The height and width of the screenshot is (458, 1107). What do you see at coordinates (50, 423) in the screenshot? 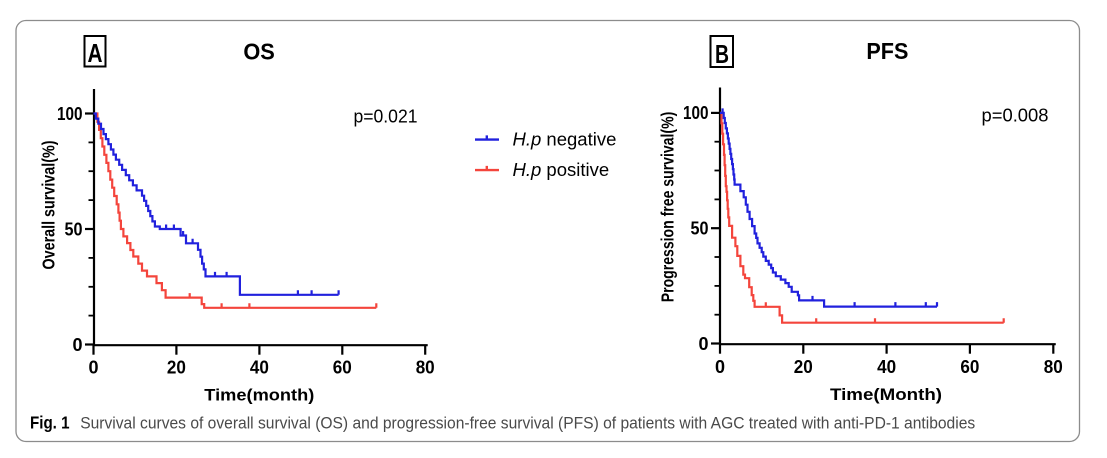
I see `svg-text: Fig. 1` at bounding box center [50, 423].